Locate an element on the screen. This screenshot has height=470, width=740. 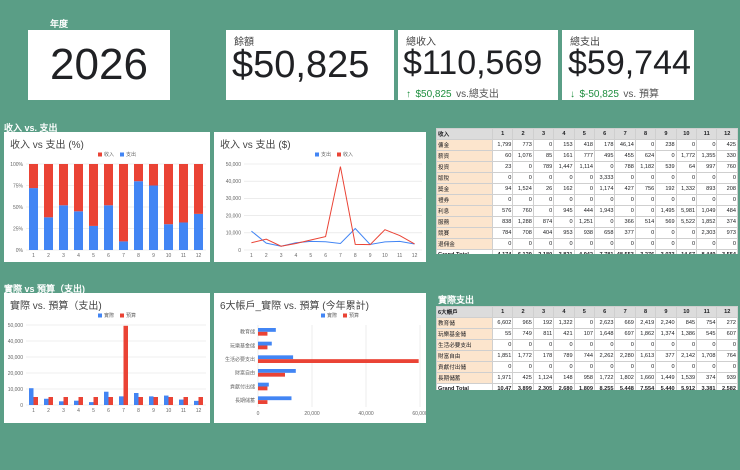
table-header-cell: 9 is located at coordinates (666, 312).